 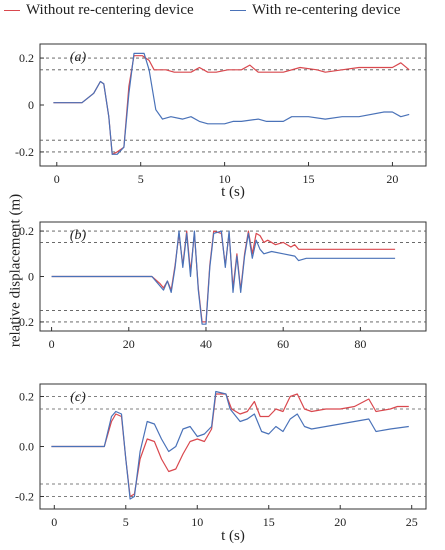 What do you see at coordinates (225, 179) in the screenshot?
I see `panel-1-xtick-label: 10` at bounding box center [225, 179].